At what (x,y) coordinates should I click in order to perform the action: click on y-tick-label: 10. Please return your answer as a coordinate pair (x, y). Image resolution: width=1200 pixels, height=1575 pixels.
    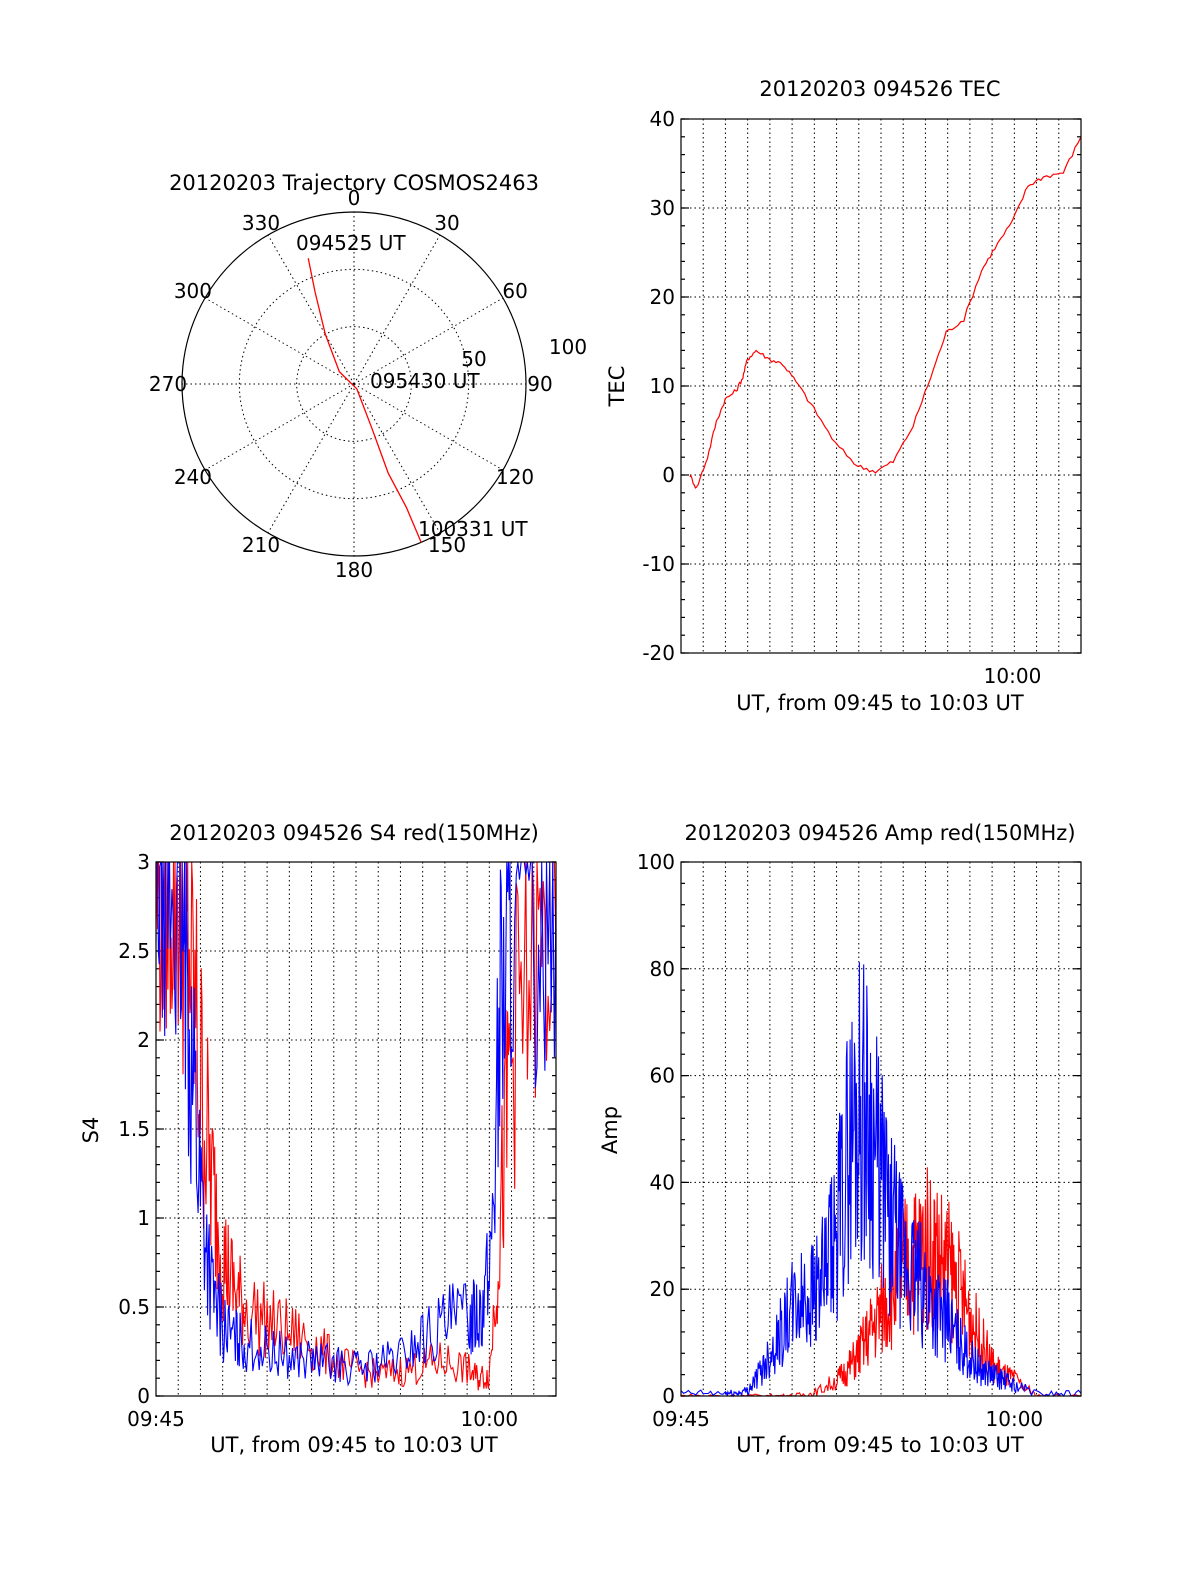
    Looking at the image, I should click on (662, 386).